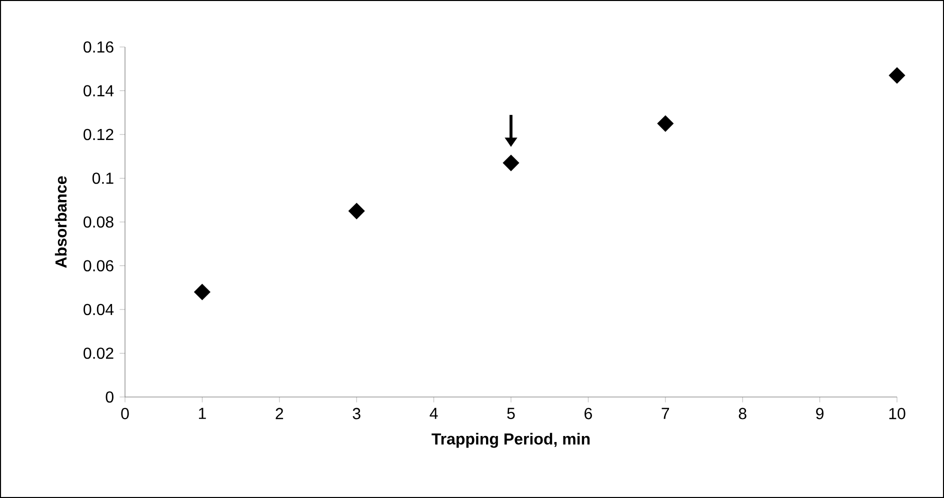  What do you see at coordinates (99, 134) in the screenshot?
I see `y-tick-label: 0.12` at bounding box center [99, 134].